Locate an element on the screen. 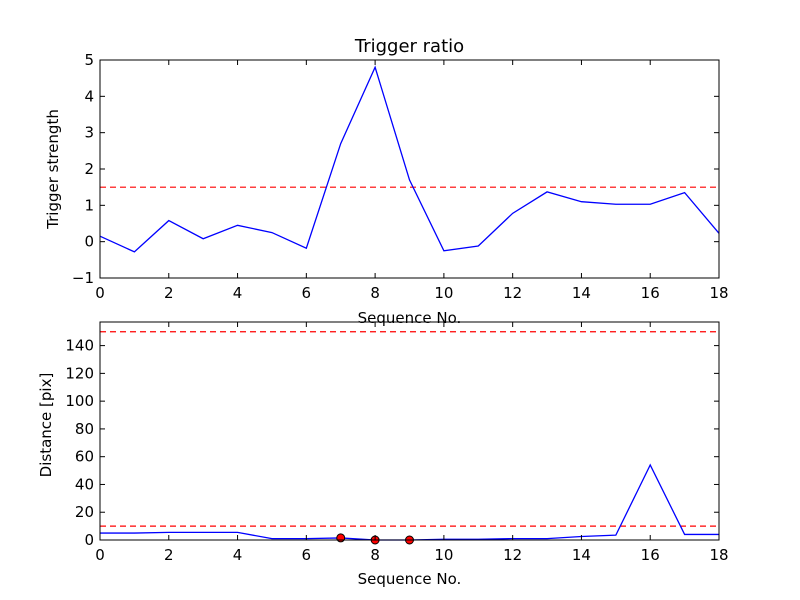 The image size is (800, 600). chart-1-y-tick-label: 4 is located at coordinates (89, 96).